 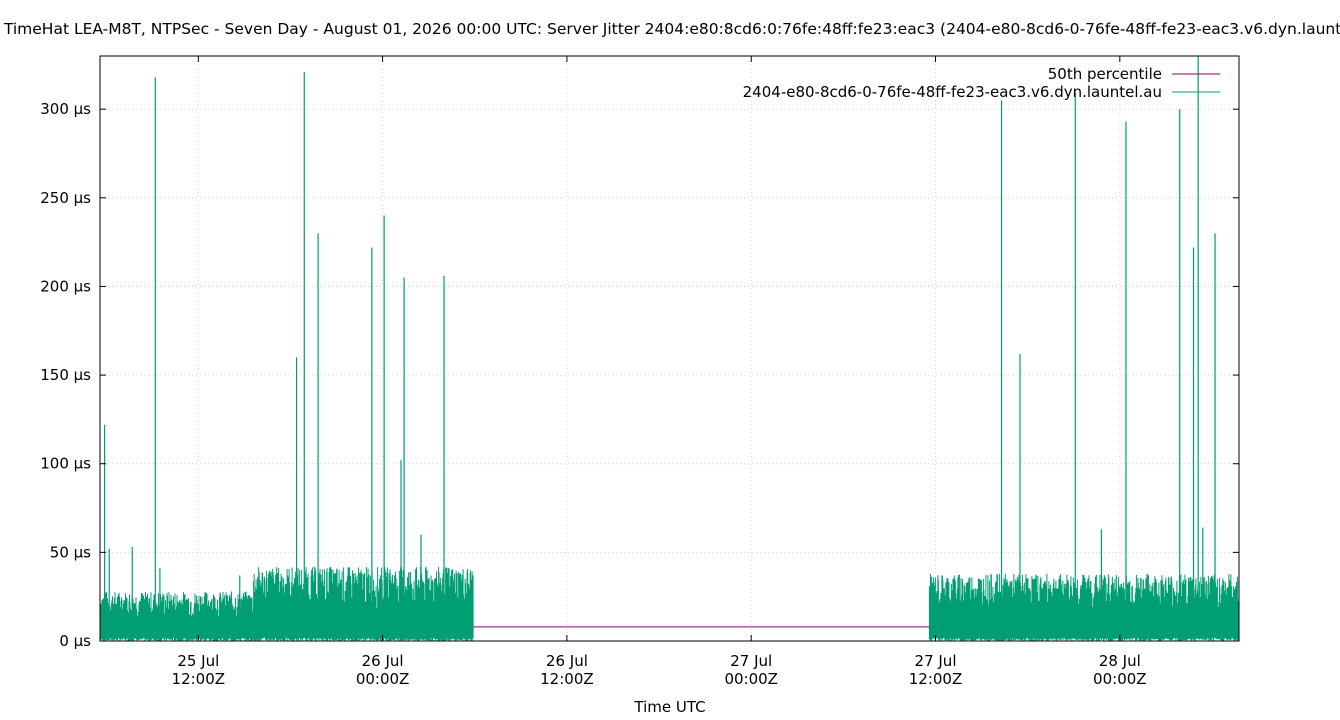 What do you see at coordinates (669, 707) in the screenshot?
I see `x-axis-label: Time UTC` at bounding box center [669, 707].